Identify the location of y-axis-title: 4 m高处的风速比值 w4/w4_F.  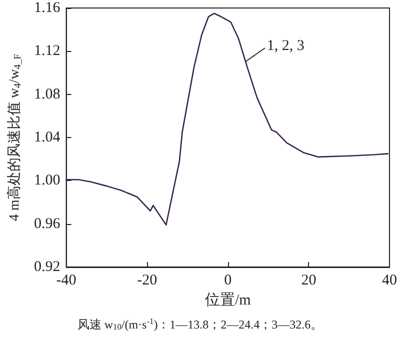
(15, 137).